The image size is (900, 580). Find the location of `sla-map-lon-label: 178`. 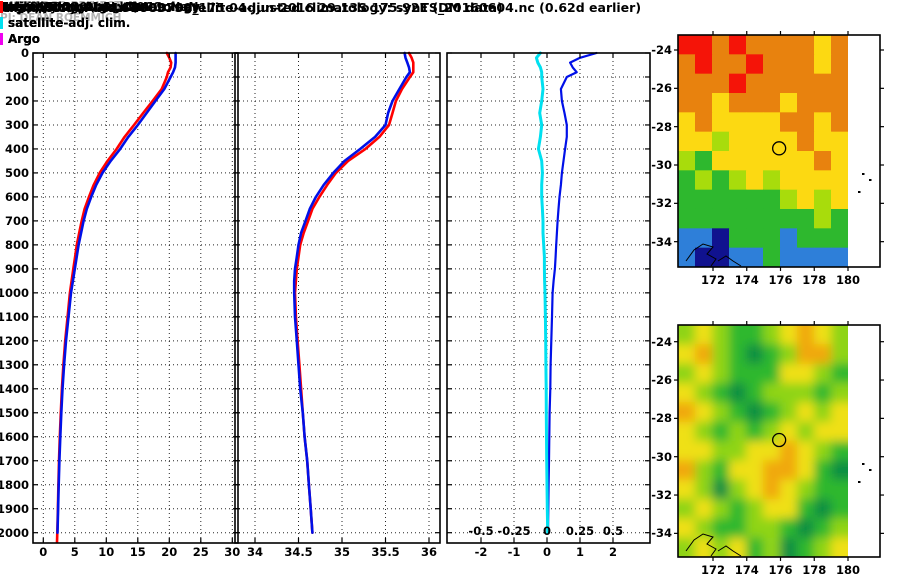

sla-map-lon-label: 178 is located at coordinates (814, 570).